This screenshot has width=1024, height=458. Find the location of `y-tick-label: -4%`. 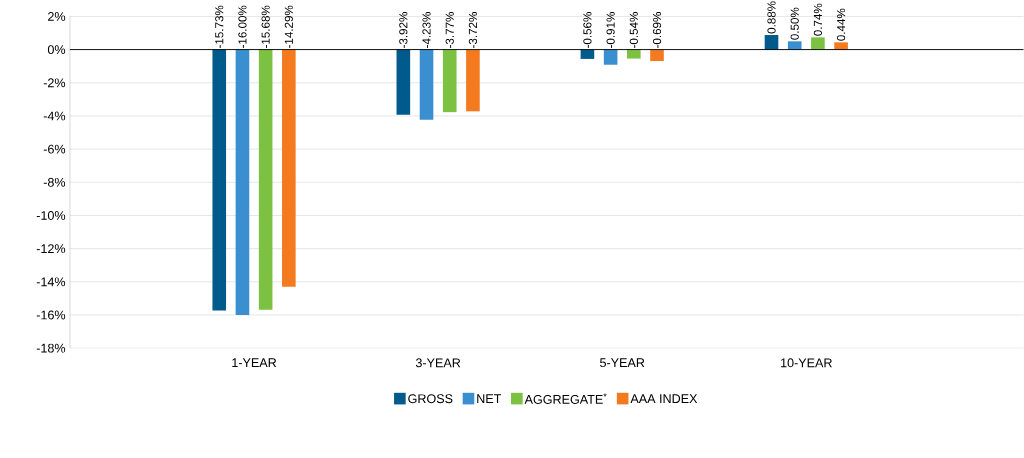

y-tick-label: -4% is located at coordinates (54, 116).